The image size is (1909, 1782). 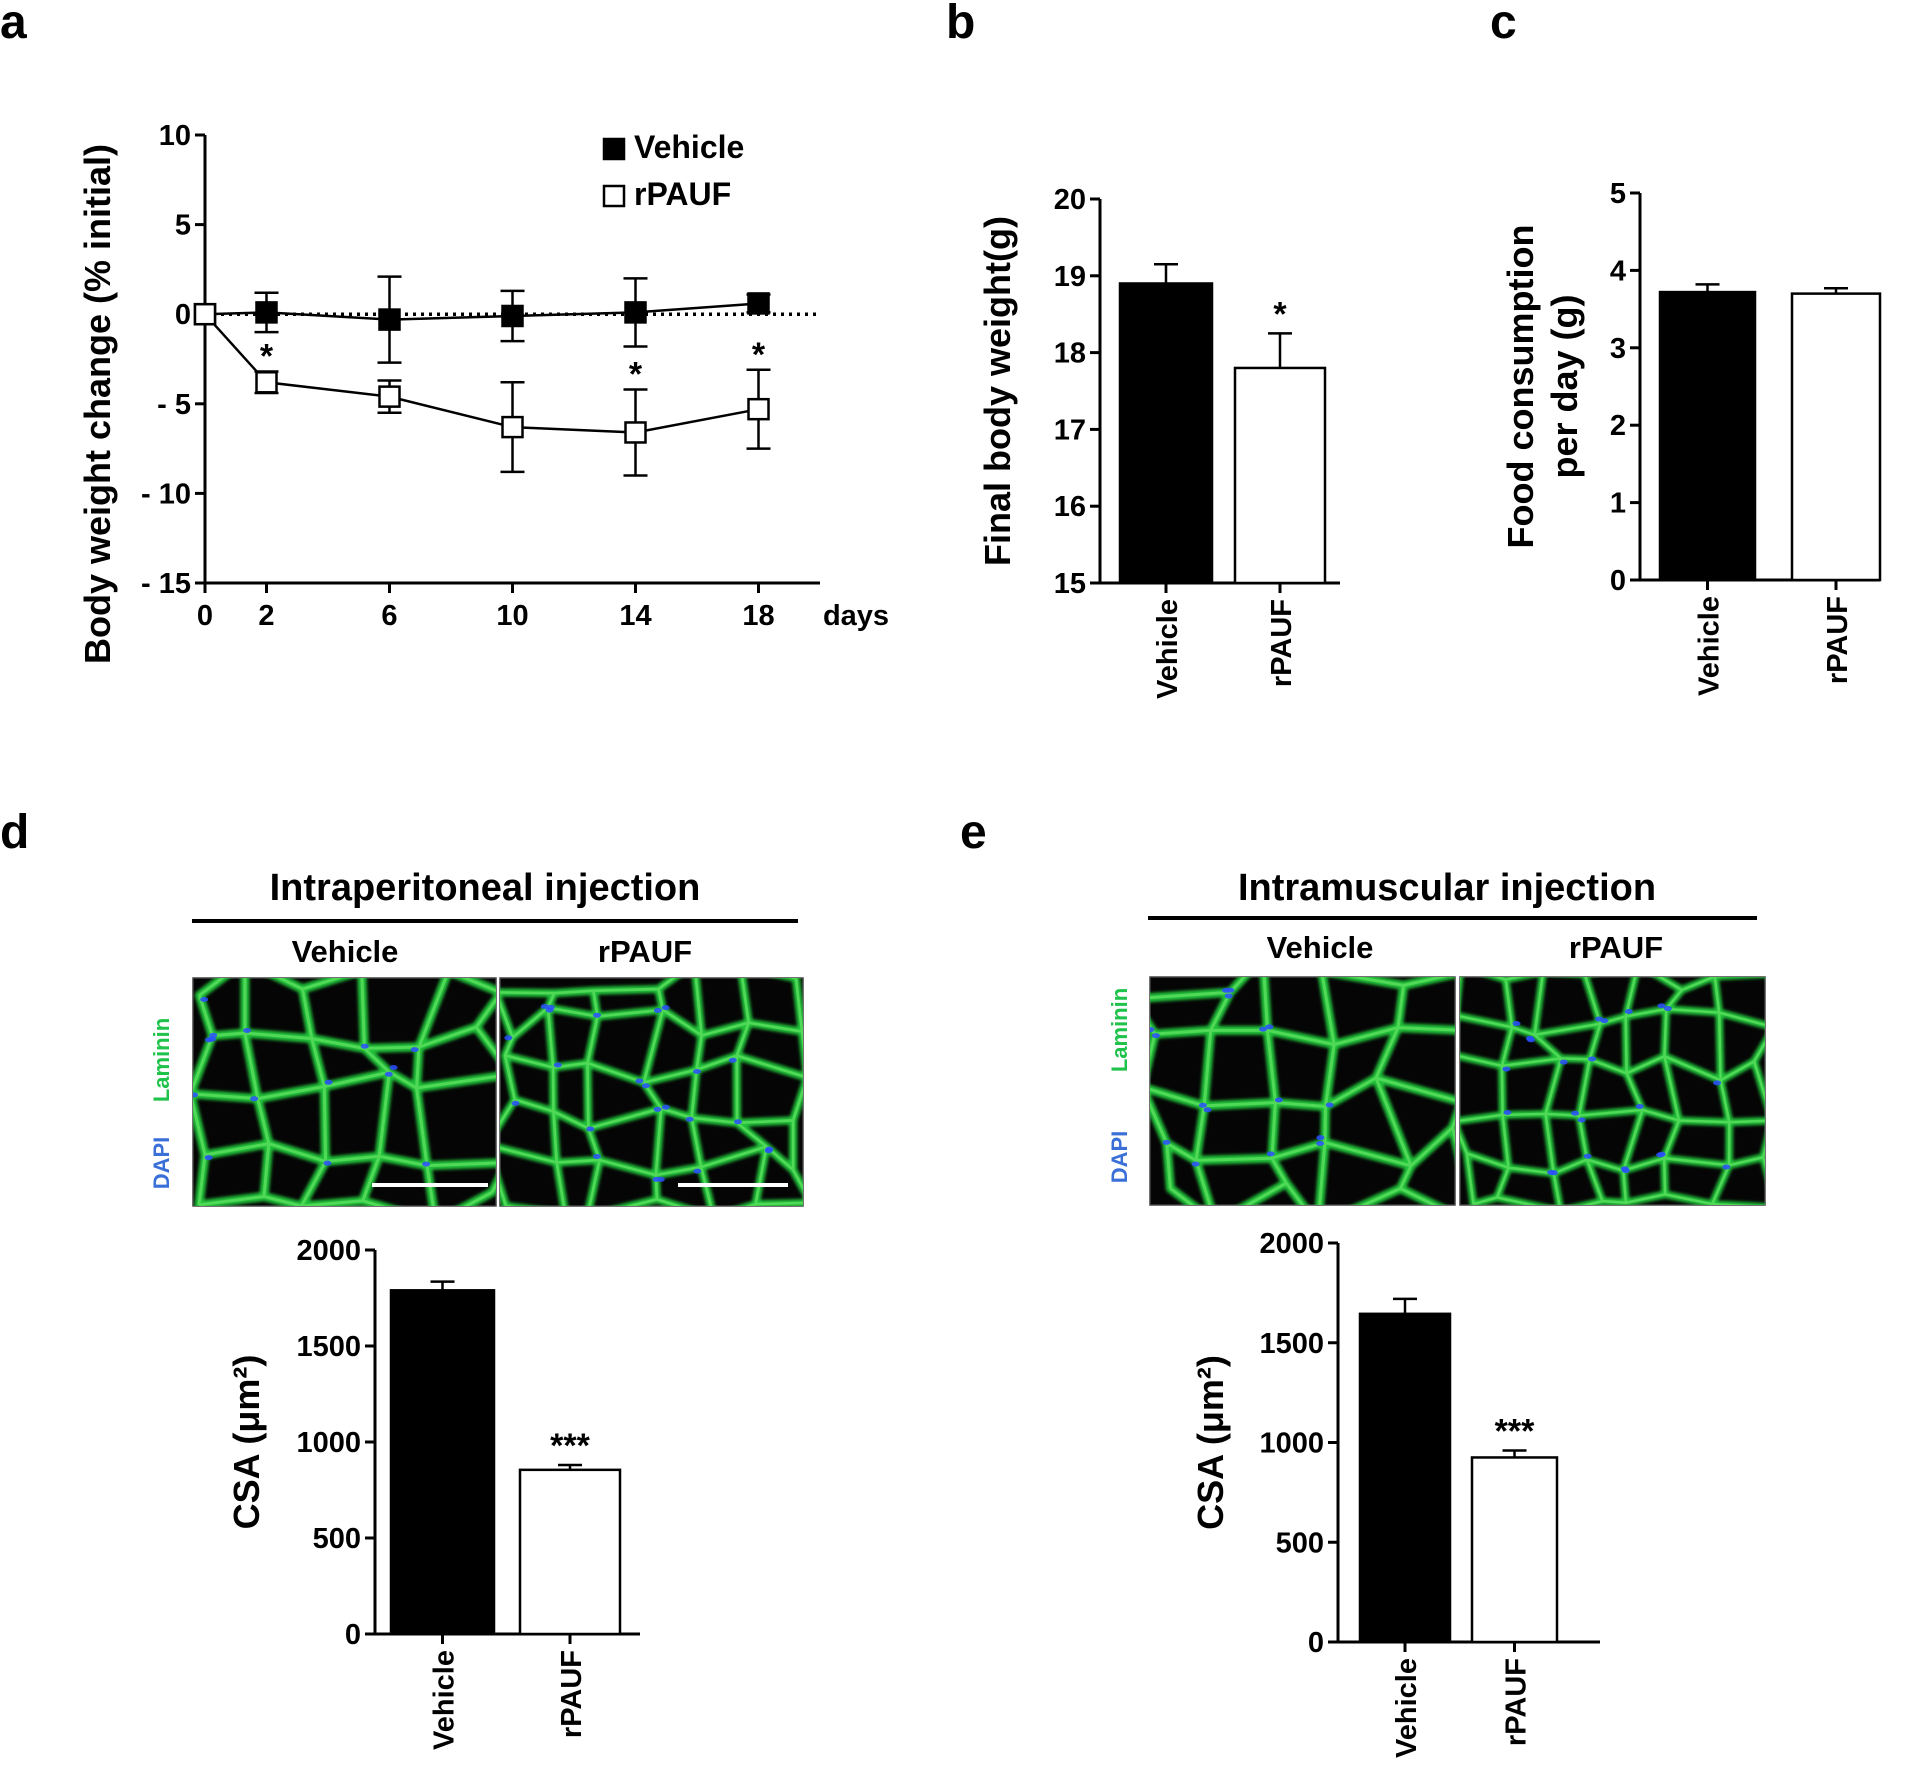 I want to click on a-ytick-label: 5, so click(x=183, y=226).